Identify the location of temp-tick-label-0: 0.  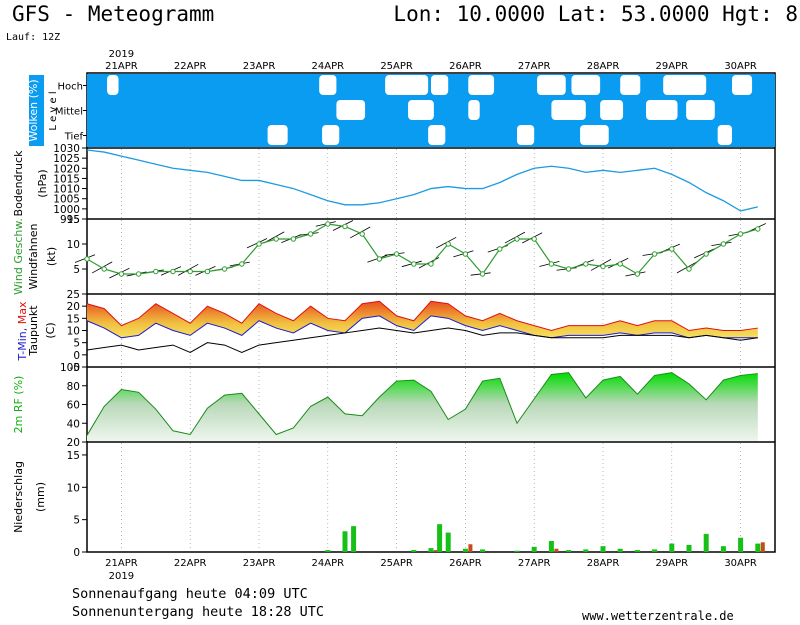
(76, 356).